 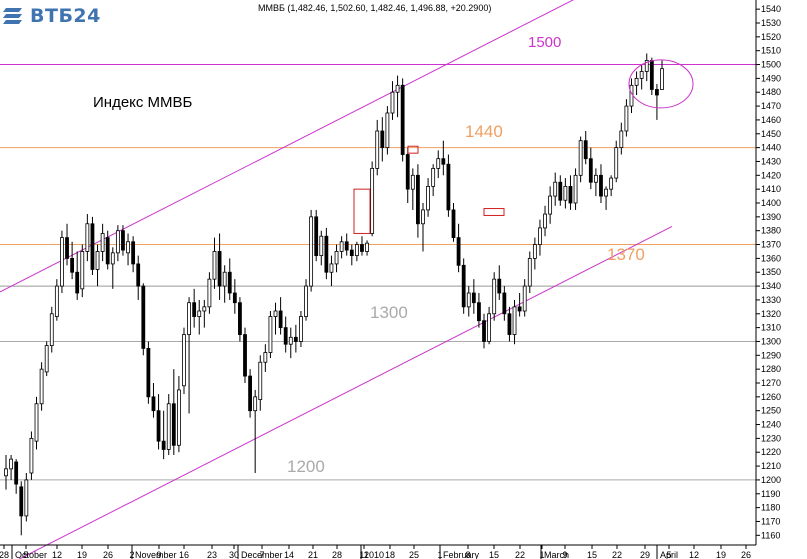 What do you see at coordinates (389, 312) in the screenshot?
I see `level-label-1300: 1300` at bounding box center [389, 312].